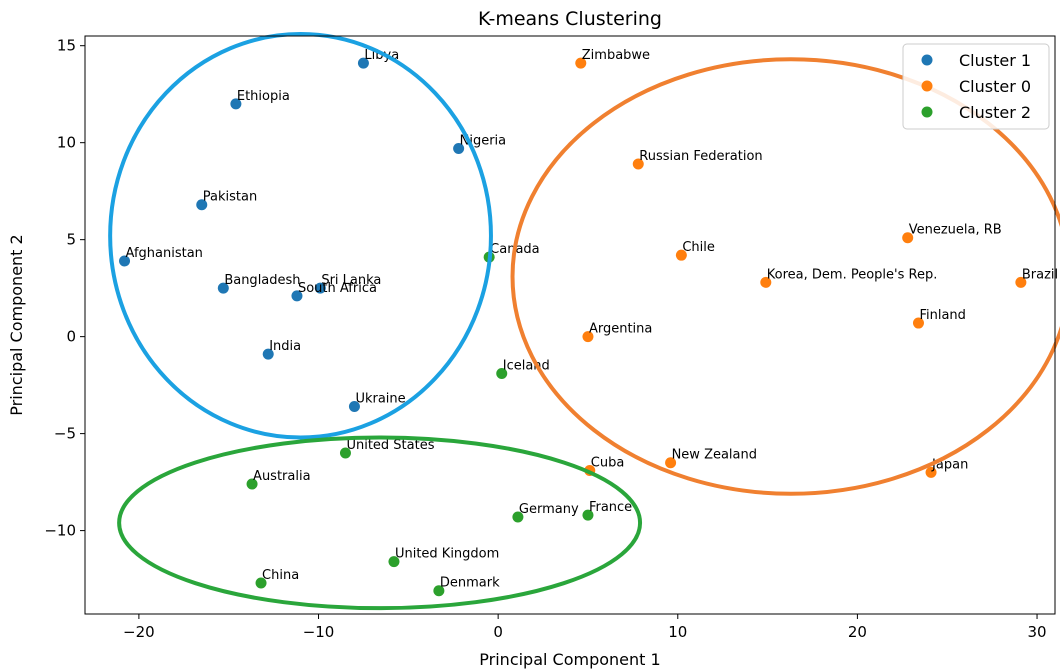 This screenshot has height=669, width=1060. I want to click on point-label: United Kingdom, so click(447, 554).